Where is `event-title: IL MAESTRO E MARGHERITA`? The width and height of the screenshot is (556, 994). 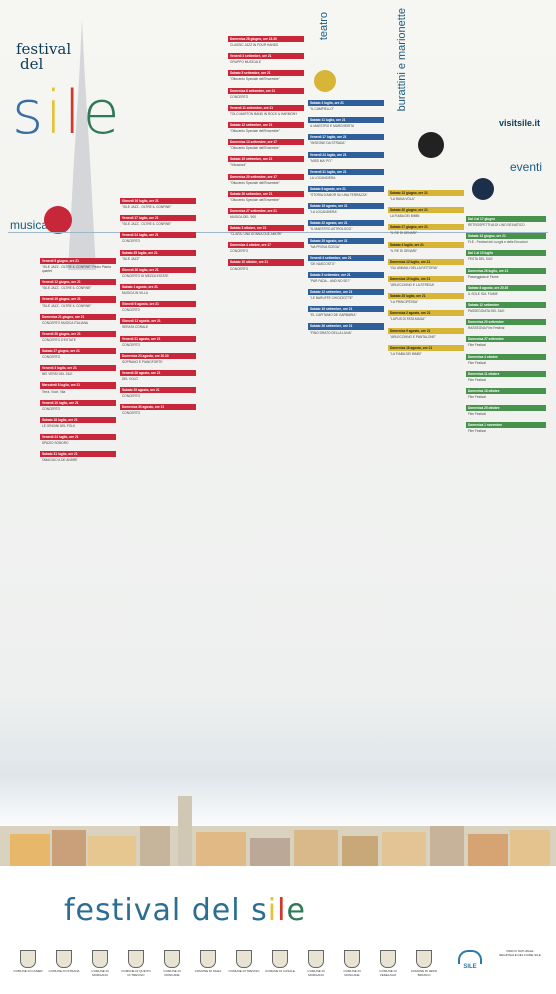
event-title: IL MAESTRO E MARGHERITA is located at coordinates (332, 126).